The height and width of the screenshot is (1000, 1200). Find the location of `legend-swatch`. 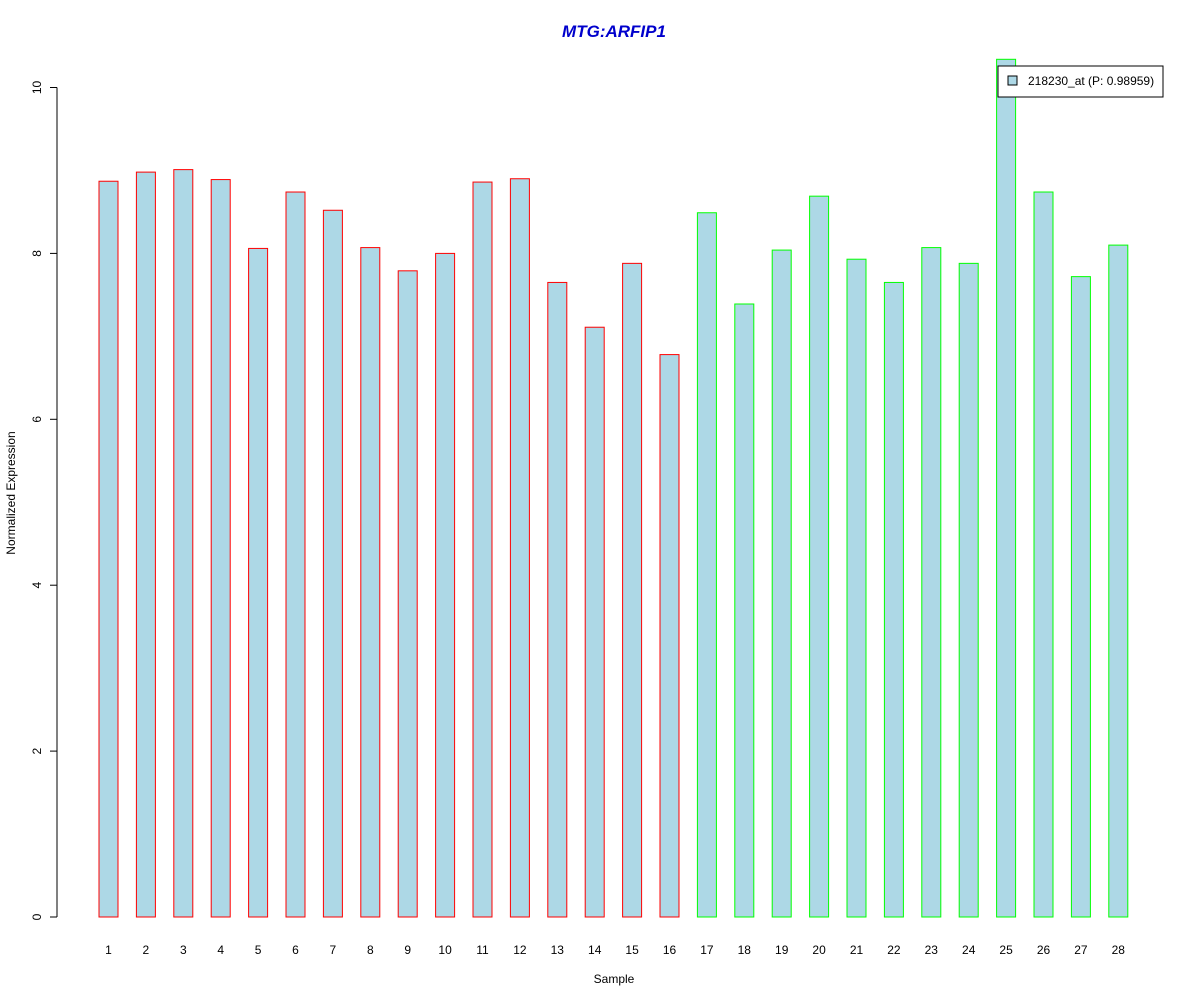

legend-swatch is located at coordinates (1012, 80).